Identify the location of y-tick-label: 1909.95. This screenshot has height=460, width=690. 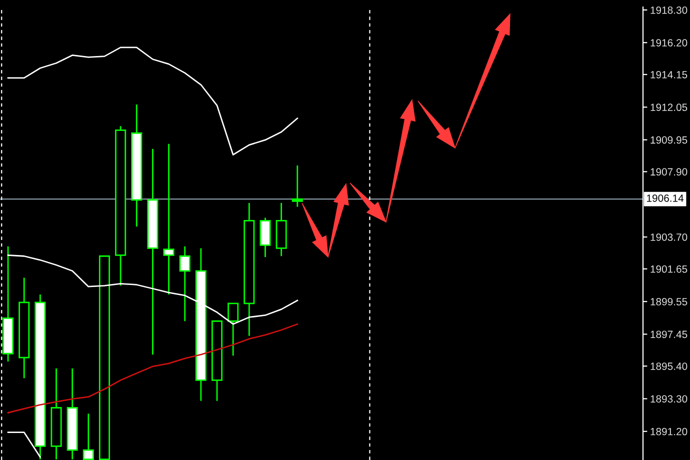
(669, 140).